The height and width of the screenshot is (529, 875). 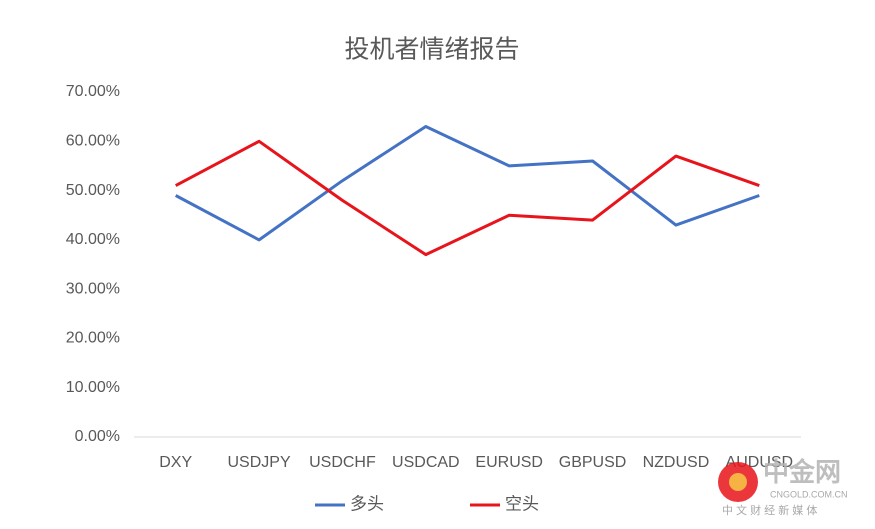 What do you see at coordinates (809, 494) in the screenshot?
I see `watermark-site: CNGOLD.COM.CN` at bounding box center [809, 494].